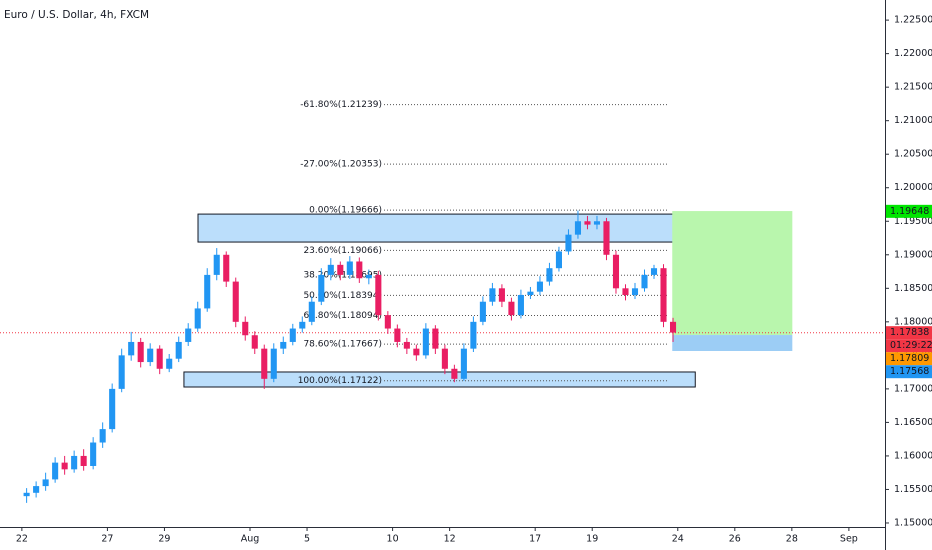 This screenshot has height=550, width=932. I want to click on y-tick-label: 1.21500, so click(913, 87).